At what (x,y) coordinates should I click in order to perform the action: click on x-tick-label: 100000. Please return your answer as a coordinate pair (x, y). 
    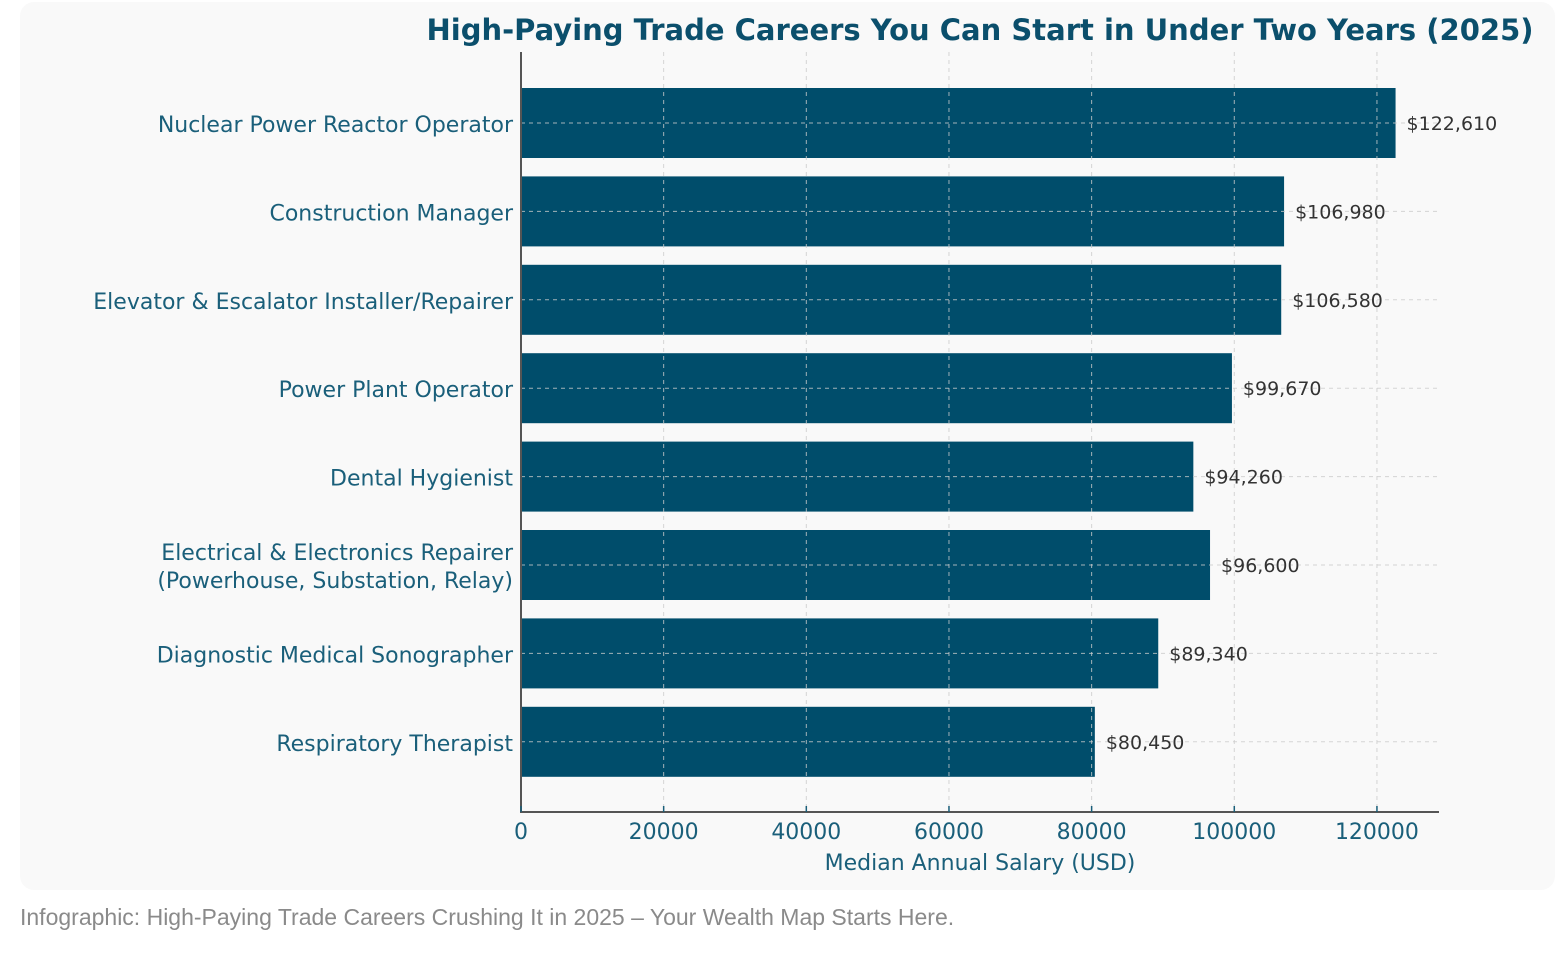
    Looking at the image, I should click on (1234, 832).